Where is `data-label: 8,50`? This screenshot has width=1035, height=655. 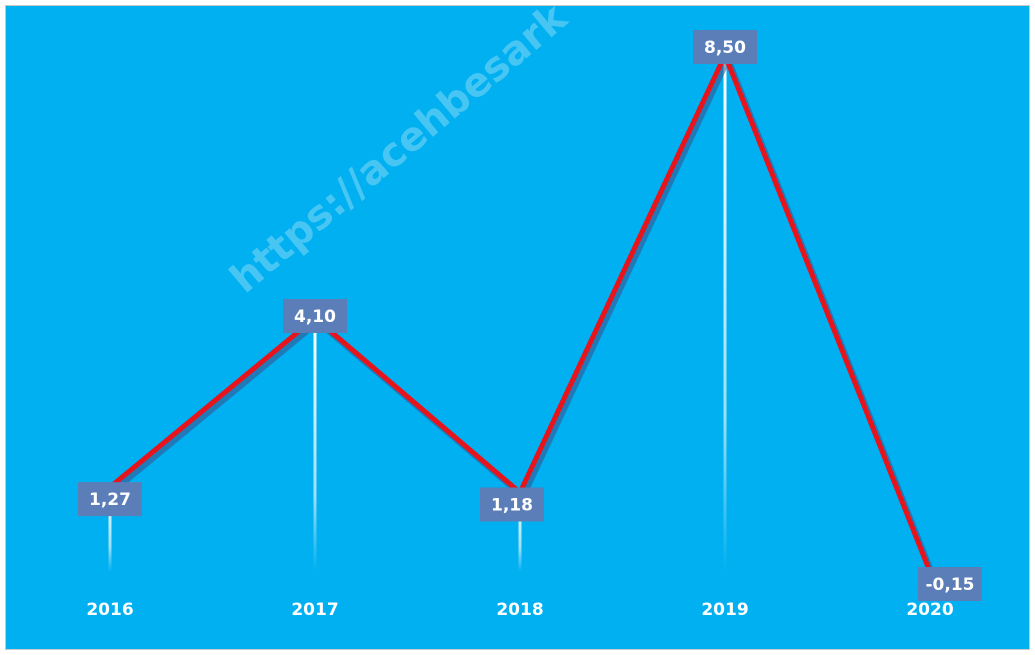
data-label: 8,50 is located at coordinates (725, 48).